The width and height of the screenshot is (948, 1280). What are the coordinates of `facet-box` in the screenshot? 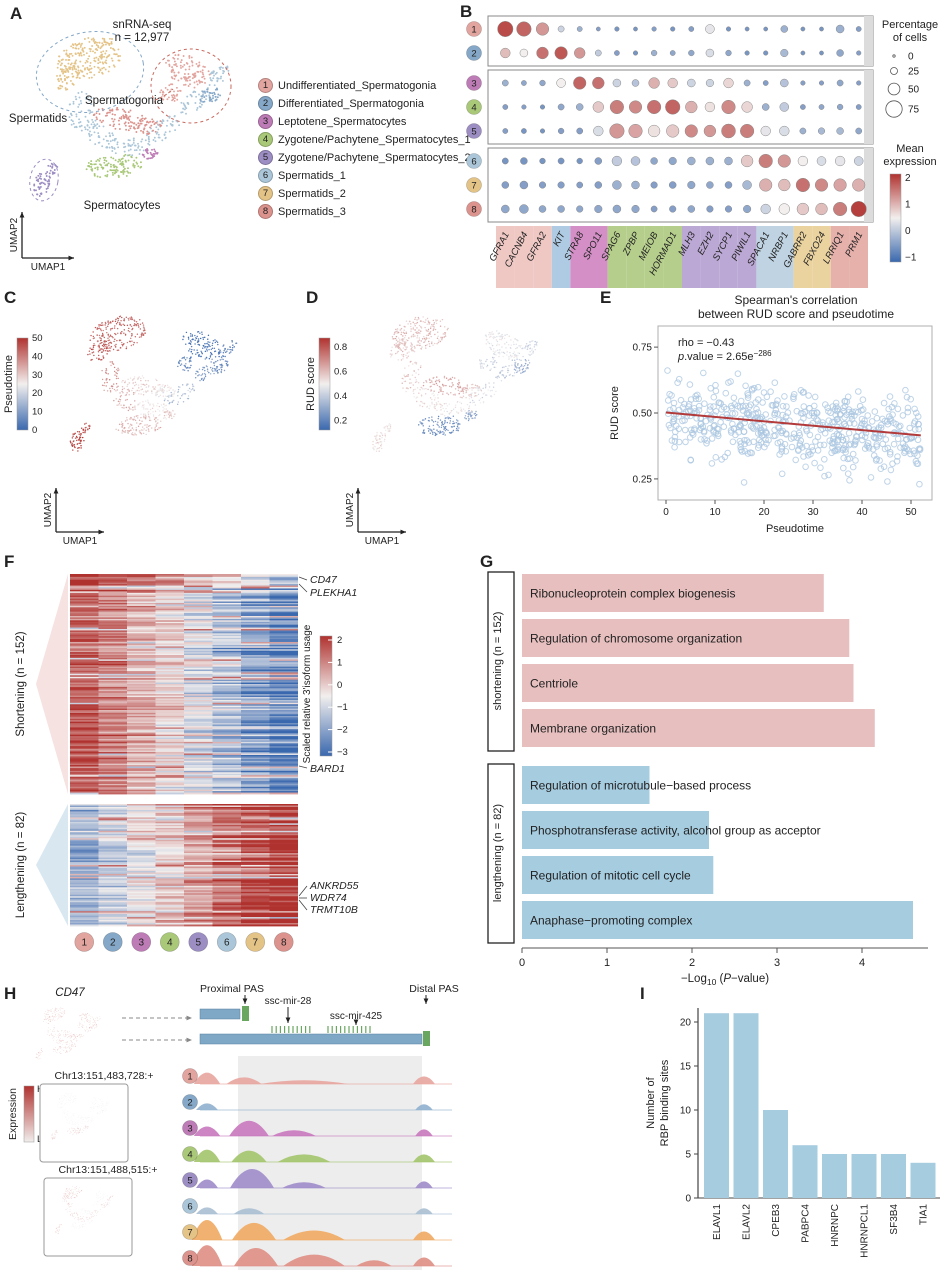 It's located at (680, 107).